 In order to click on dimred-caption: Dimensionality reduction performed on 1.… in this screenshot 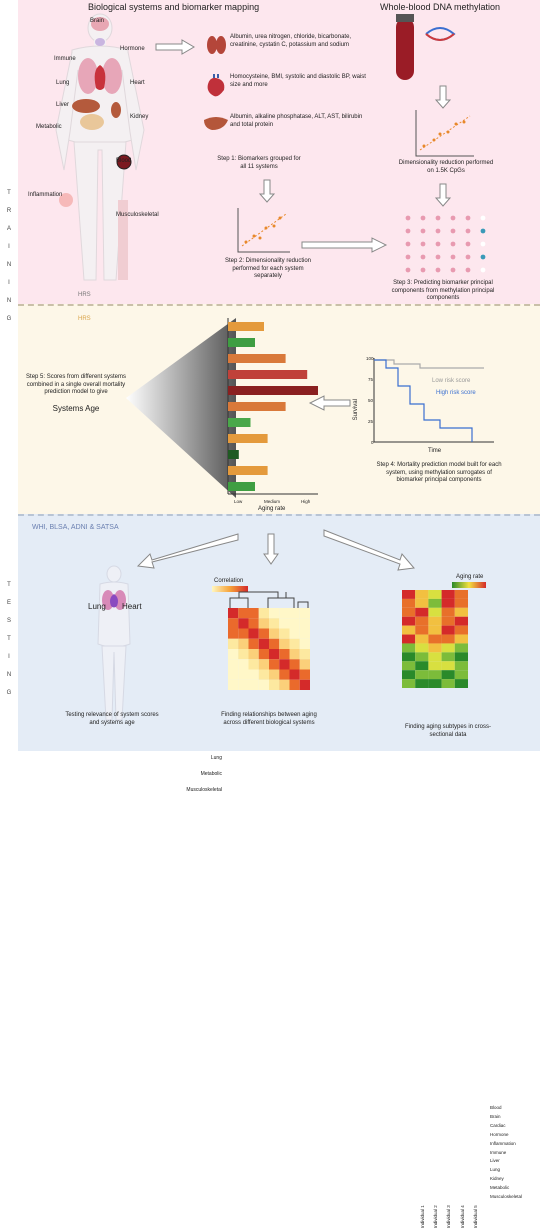, I will do `click(446, 167)`.